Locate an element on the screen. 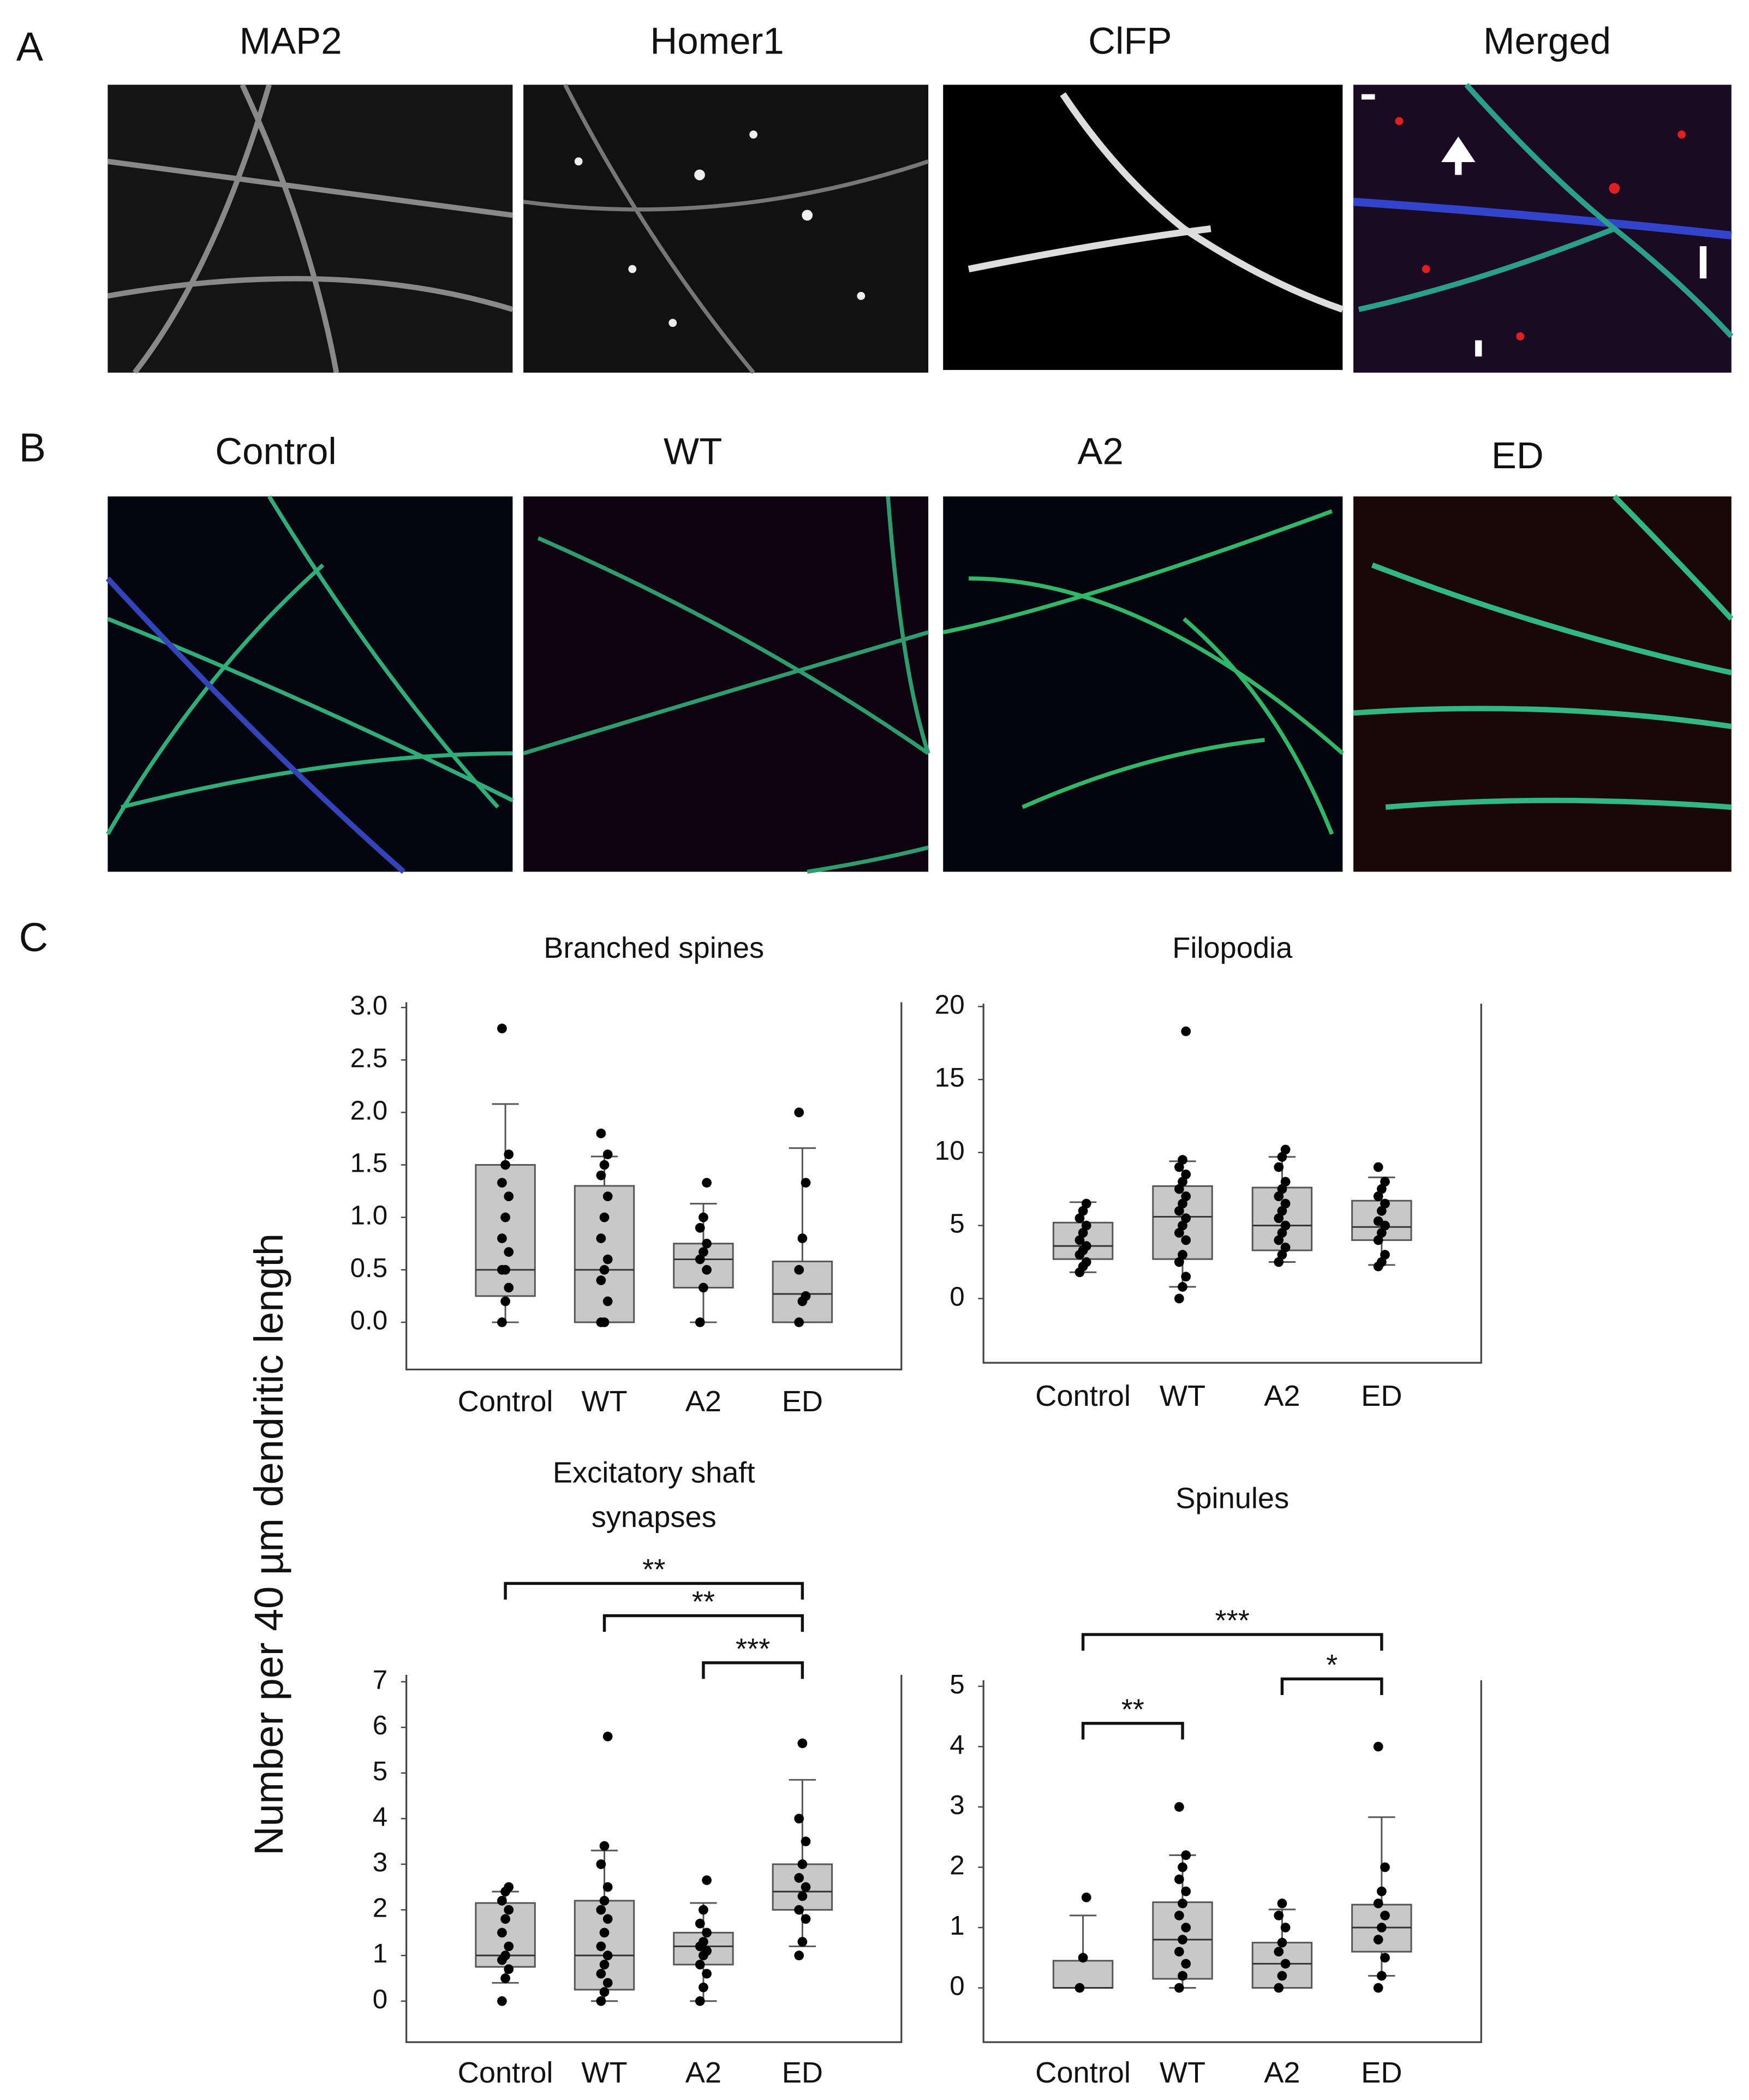 The height and width of the screenshot is (2100, 1749). y-tick-label: 3 is located at coordinates (957, 1805).